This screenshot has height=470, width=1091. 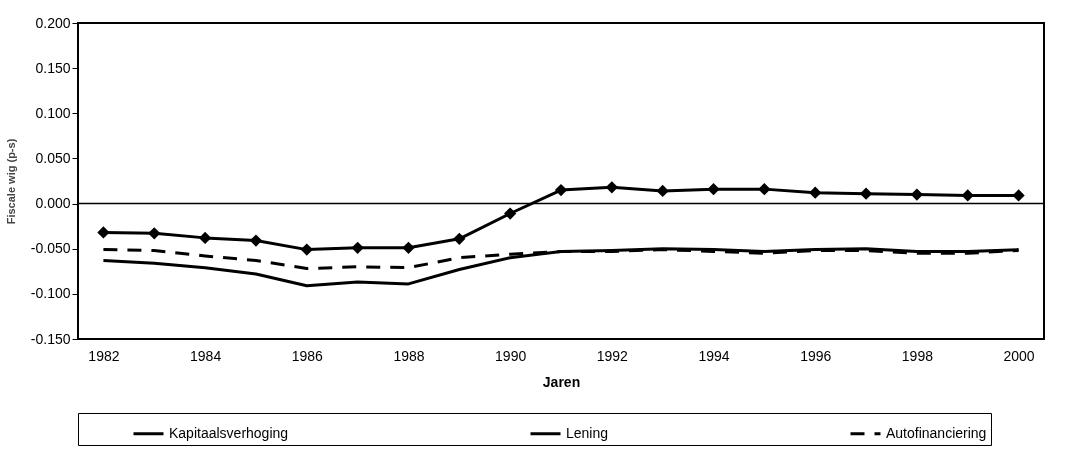 I want to click on y-tick-label: 0.150, so click(x=53, y=67).